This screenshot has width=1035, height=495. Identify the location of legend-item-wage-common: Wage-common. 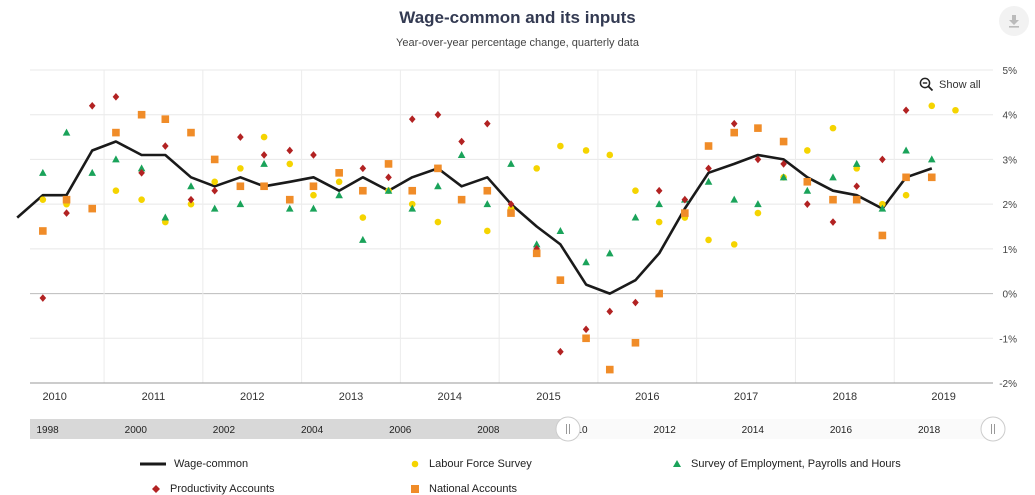
(194, 464).